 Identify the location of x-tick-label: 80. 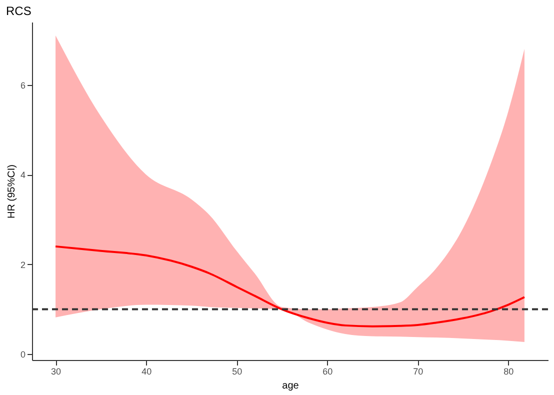
(509, 371).